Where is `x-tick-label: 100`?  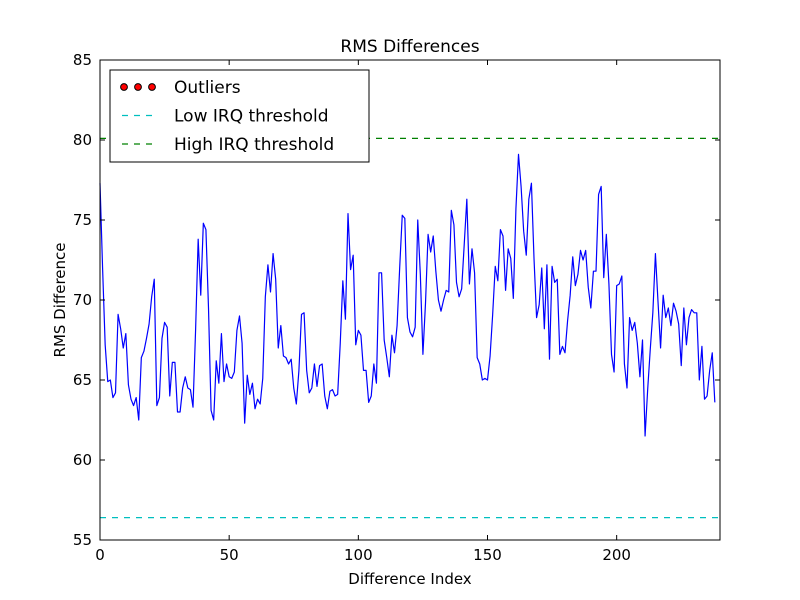 x-tick-label: 100 is located at coordinates (358, 555).